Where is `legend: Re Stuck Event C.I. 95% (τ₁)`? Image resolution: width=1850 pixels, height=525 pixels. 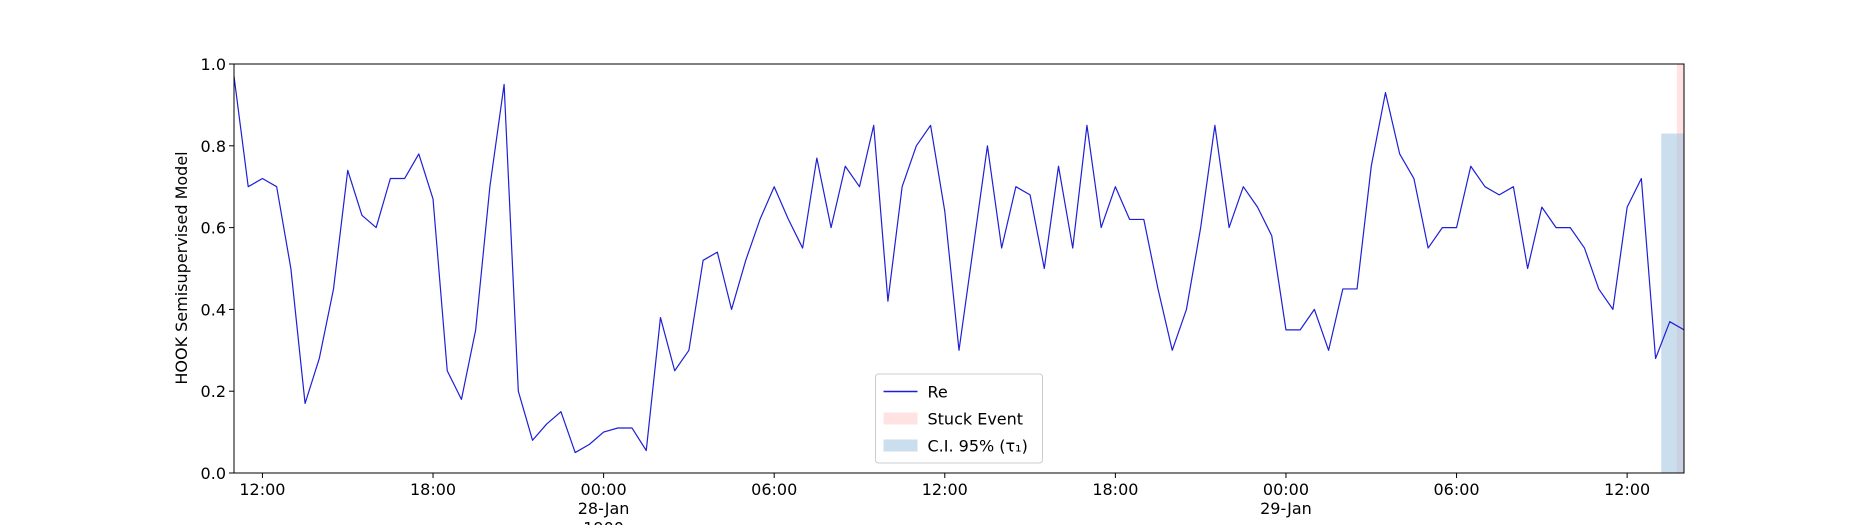
legend: Re Stuck Event C.I. 95% (τ₁) is located at coordinates (959, 418).